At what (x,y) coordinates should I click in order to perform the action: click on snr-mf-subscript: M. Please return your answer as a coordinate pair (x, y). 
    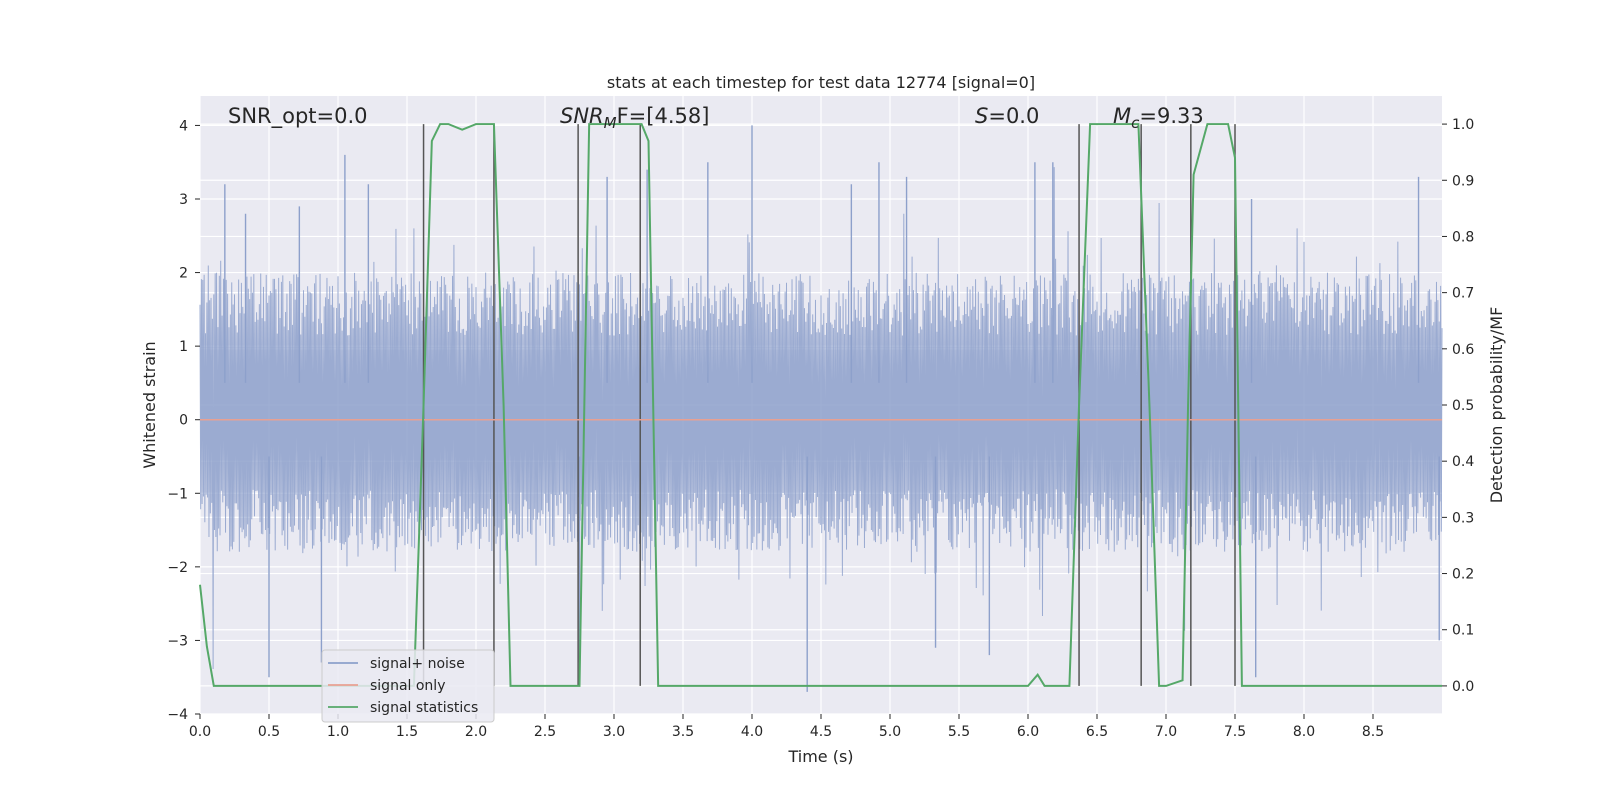
    Looking at the image, I should click on (610, 123).